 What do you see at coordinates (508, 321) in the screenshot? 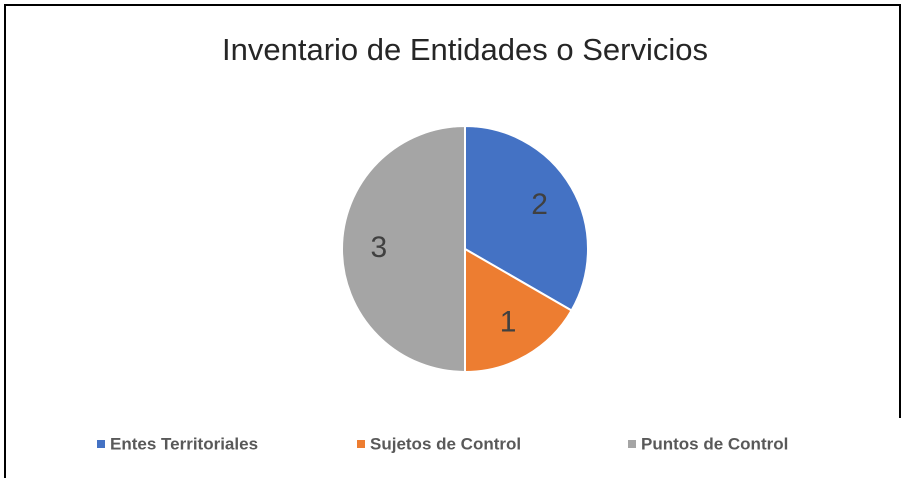
I see `data-label: 1` at bounding box center [508, 321].